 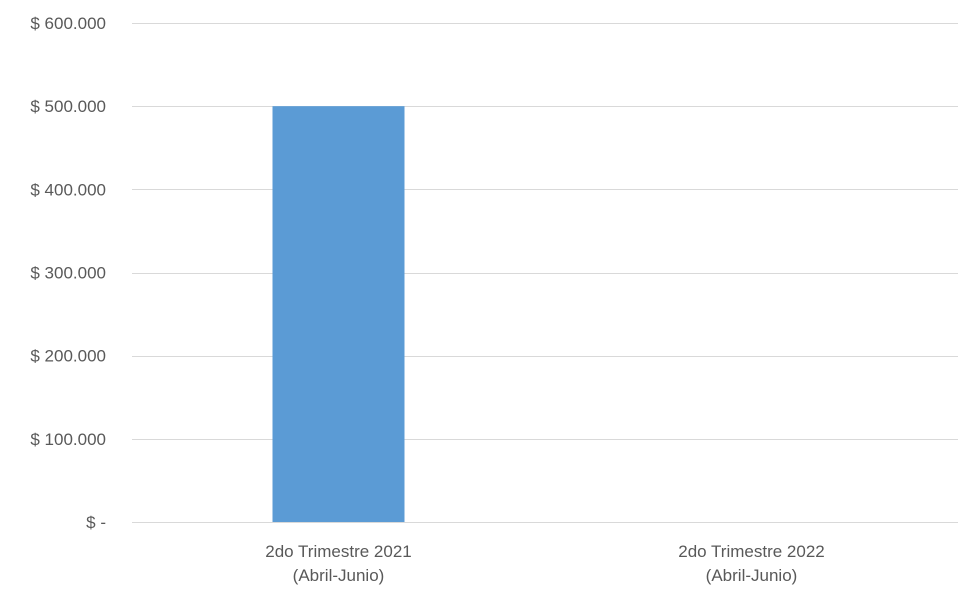 What do you see at coordinates (96, 522) in the screenshot?
I see `y-tick-label: $ -` at bounding box center [96, 522].